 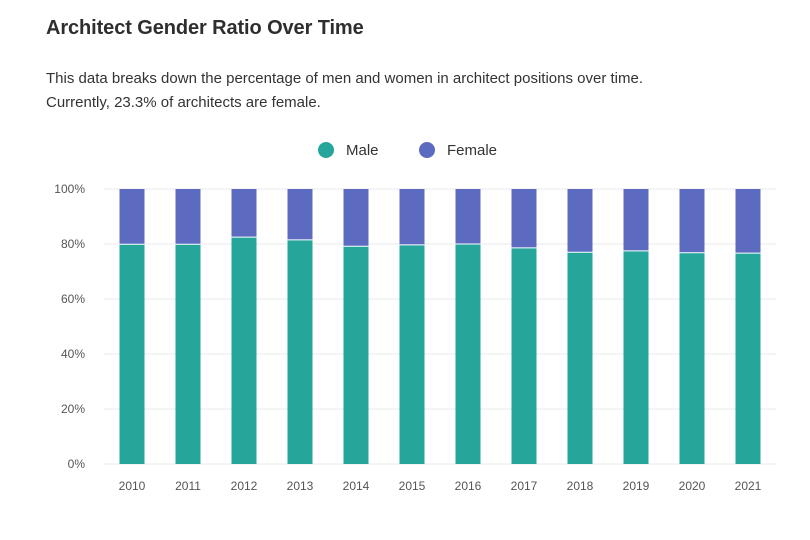 I want to click on legend-item-male: Male, so click(x=348, y=150).